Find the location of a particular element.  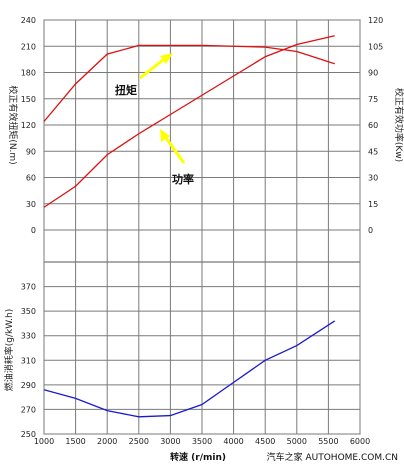

left-y-tick-label: 240 is located at coordinates (28, 20).